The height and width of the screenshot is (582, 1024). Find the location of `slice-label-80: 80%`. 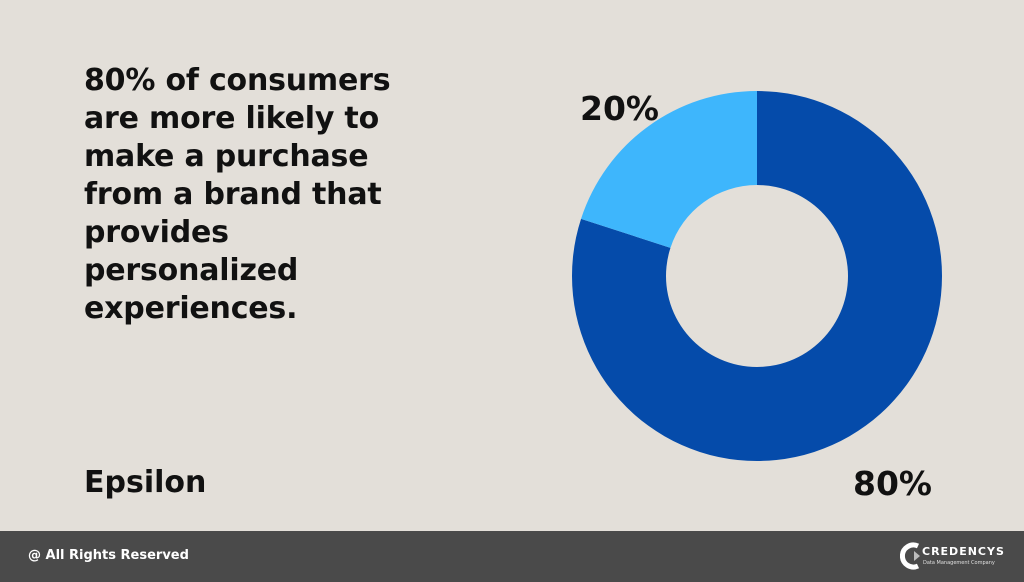

slice-label-80: 80% is located at coordinates (892, 483).